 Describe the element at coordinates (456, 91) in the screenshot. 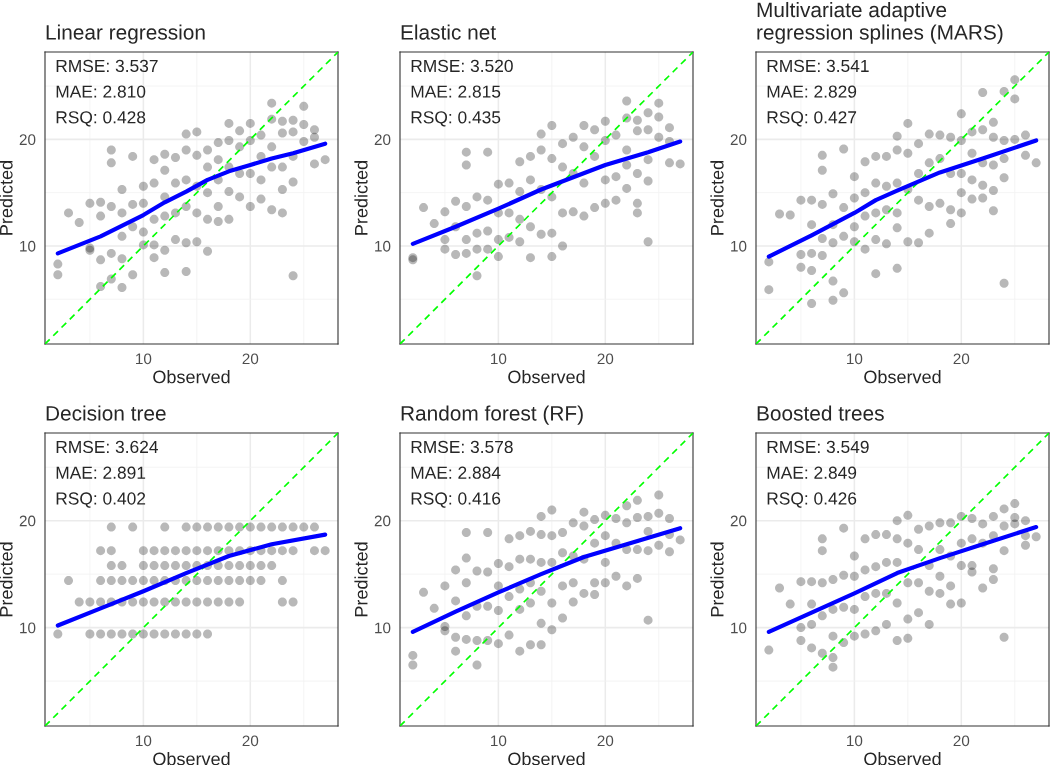

I see `annotation: MAE: 2.815` at that location.